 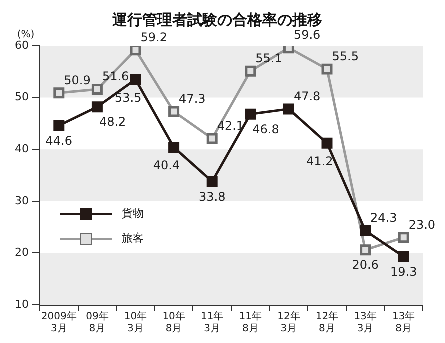 What do you see at coordinates (133, 214) in the screenshot?
I see `legend-label: 貨物` at bounding box center [133, 214].